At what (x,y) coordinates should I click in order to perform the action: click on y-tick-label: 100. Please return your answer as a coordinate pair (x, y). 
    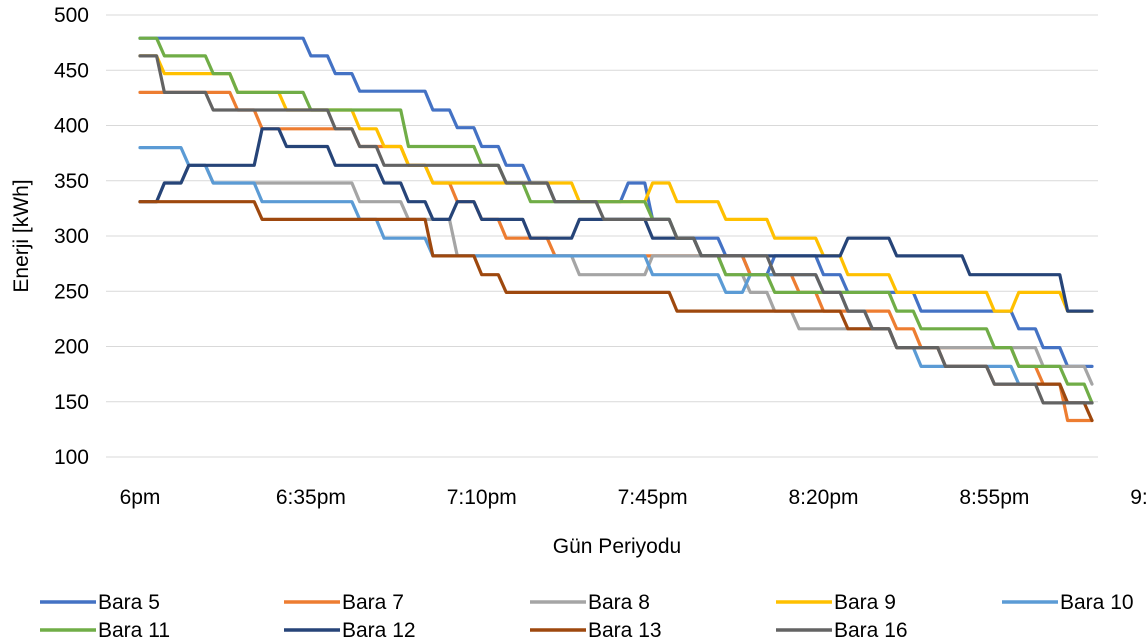
    Looking at the image, I should click on (71, 457).